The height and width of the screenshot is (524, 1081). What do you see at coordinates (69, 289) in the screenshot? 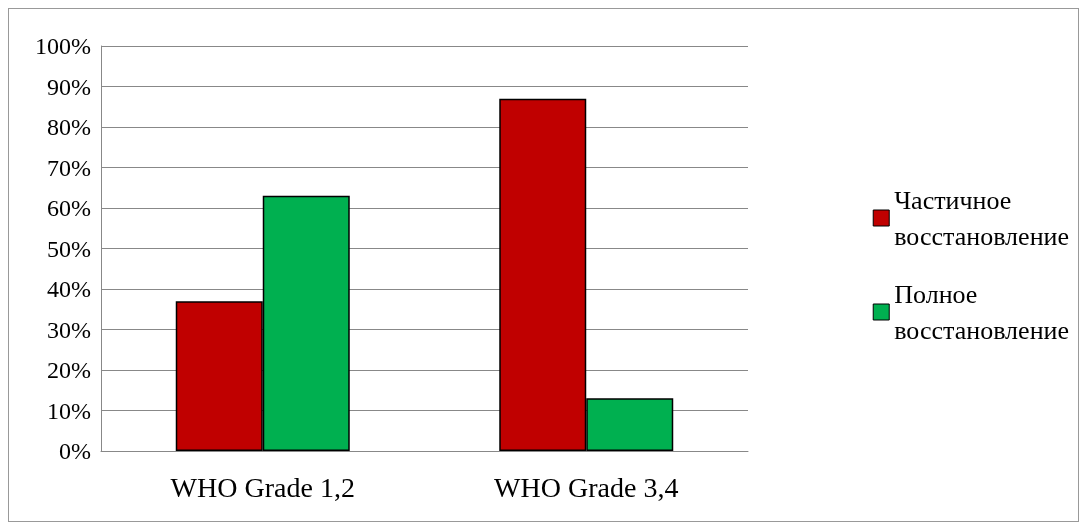
I see `y-tick-label: 40%` at bounding box center [69, 289].